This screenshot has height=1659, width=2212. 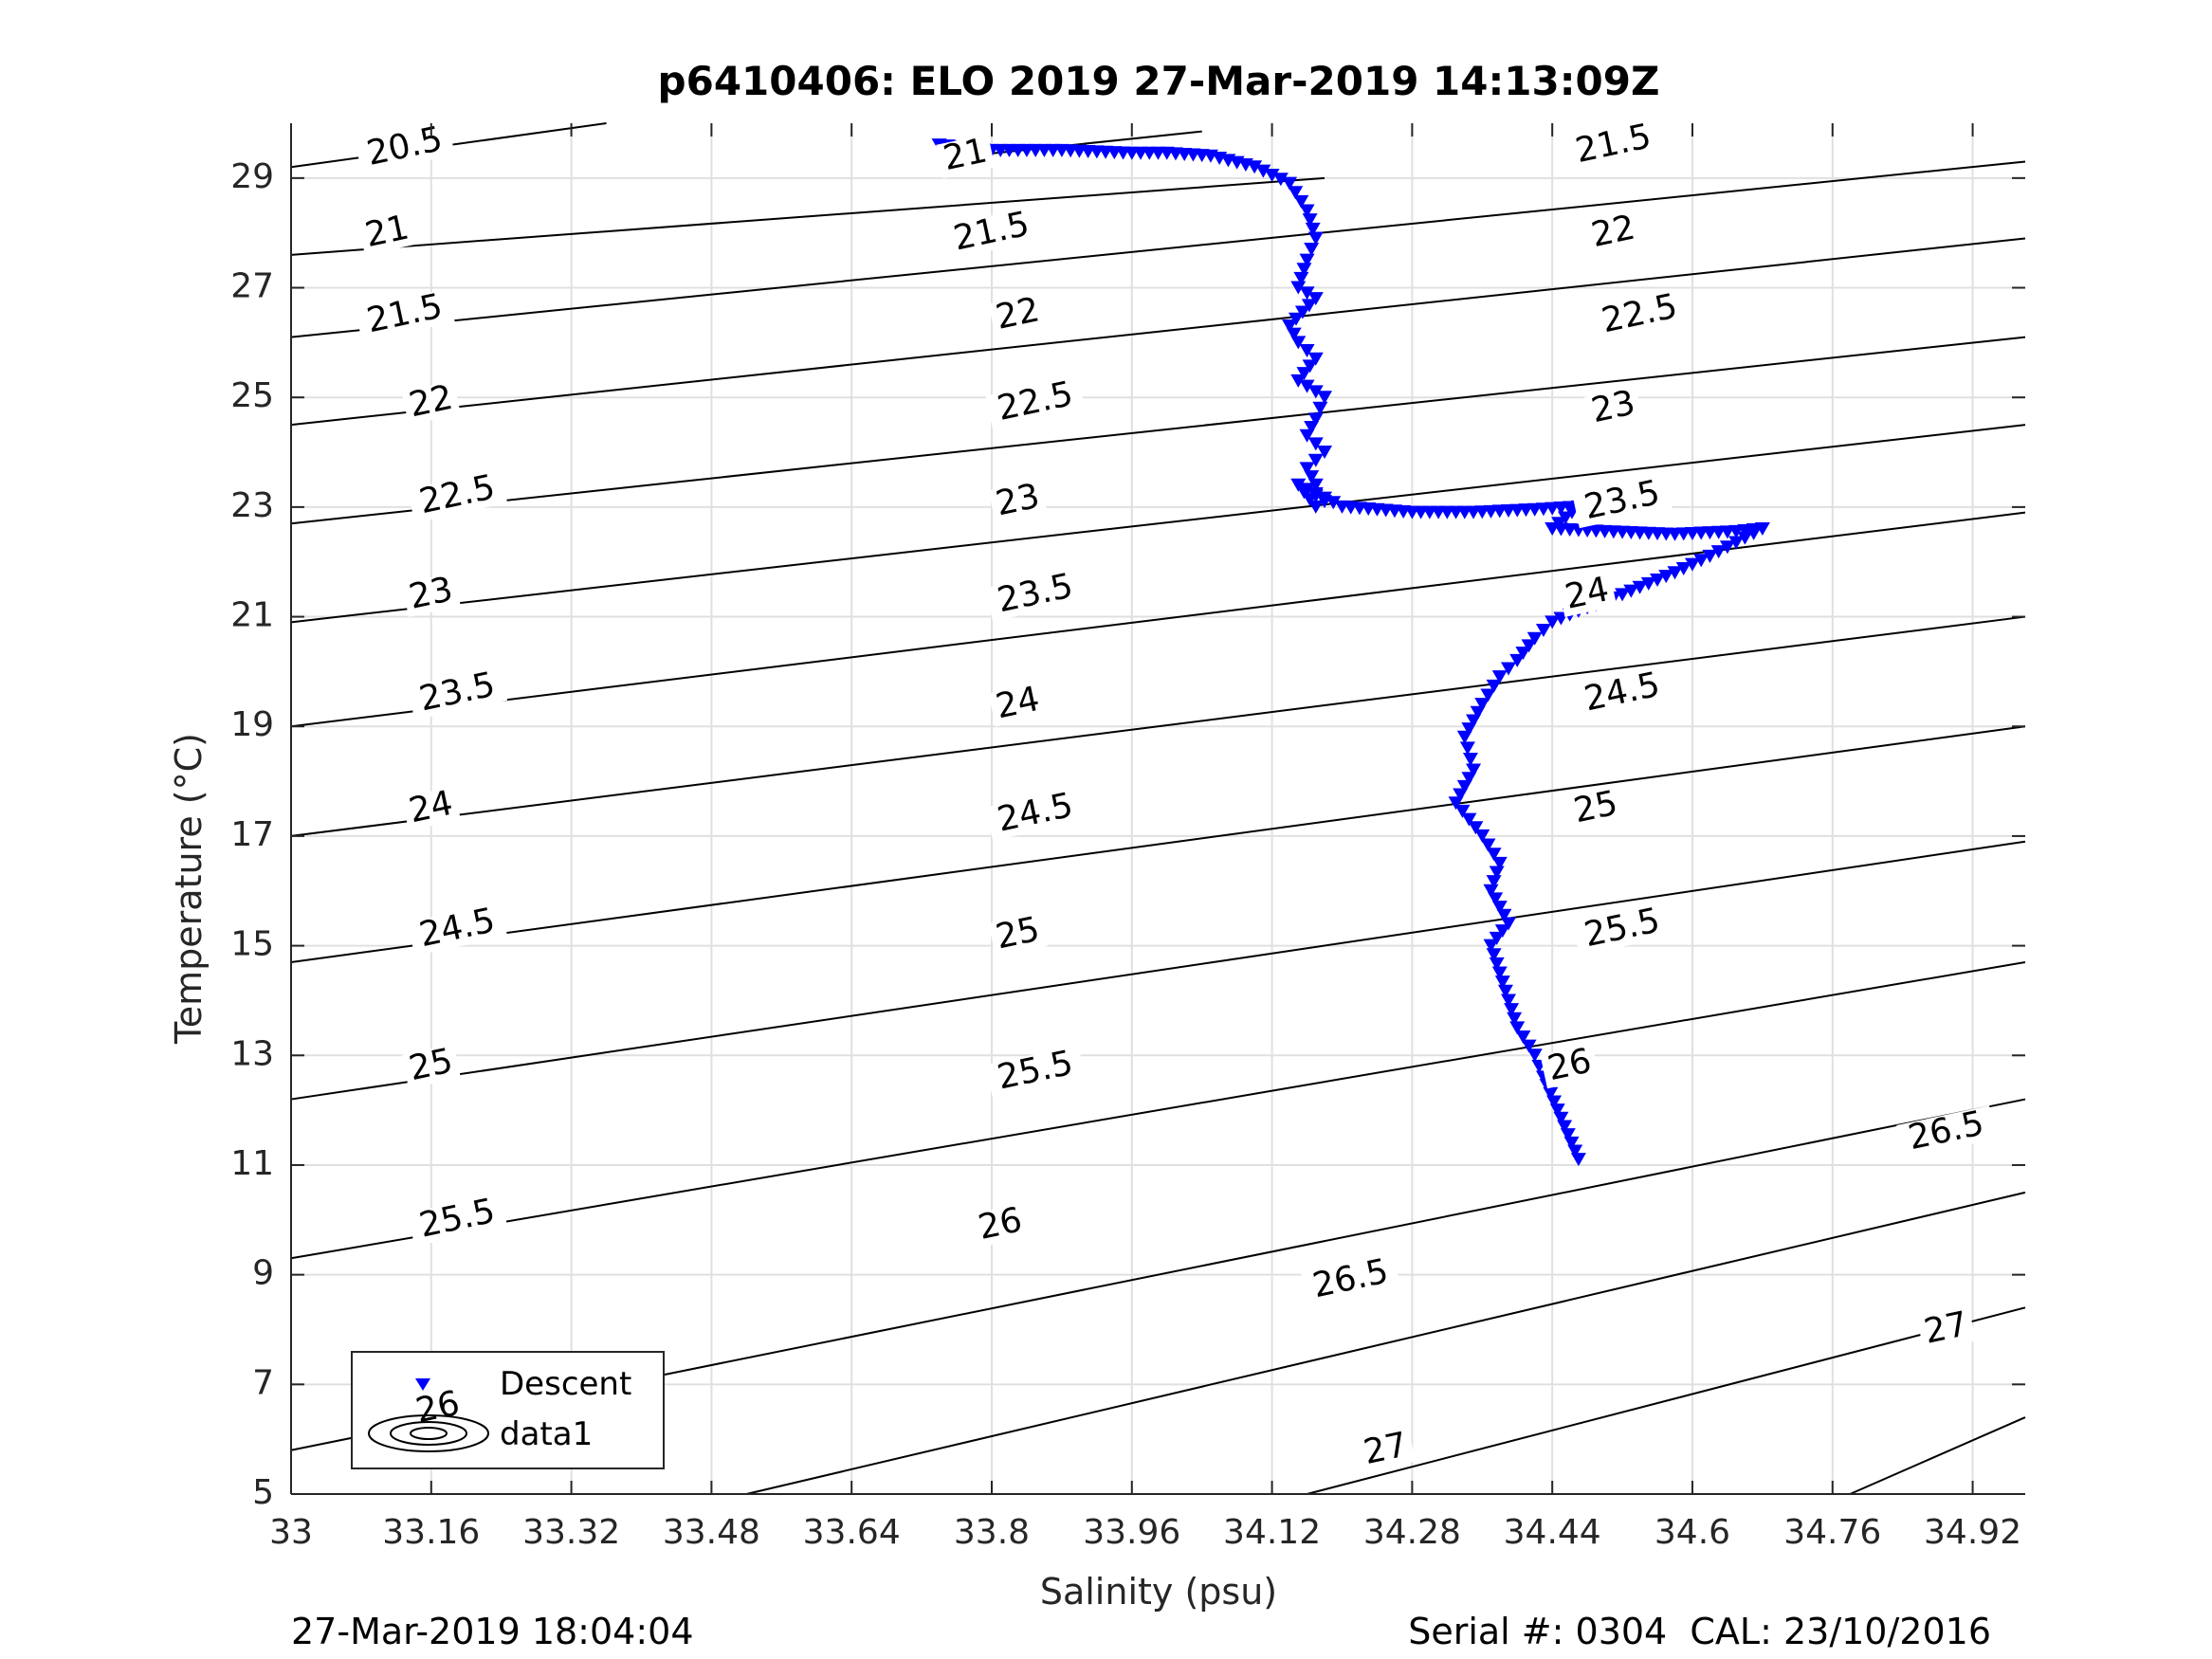 I want to click on y-tick-label: 19, so click(x=252, y=724).